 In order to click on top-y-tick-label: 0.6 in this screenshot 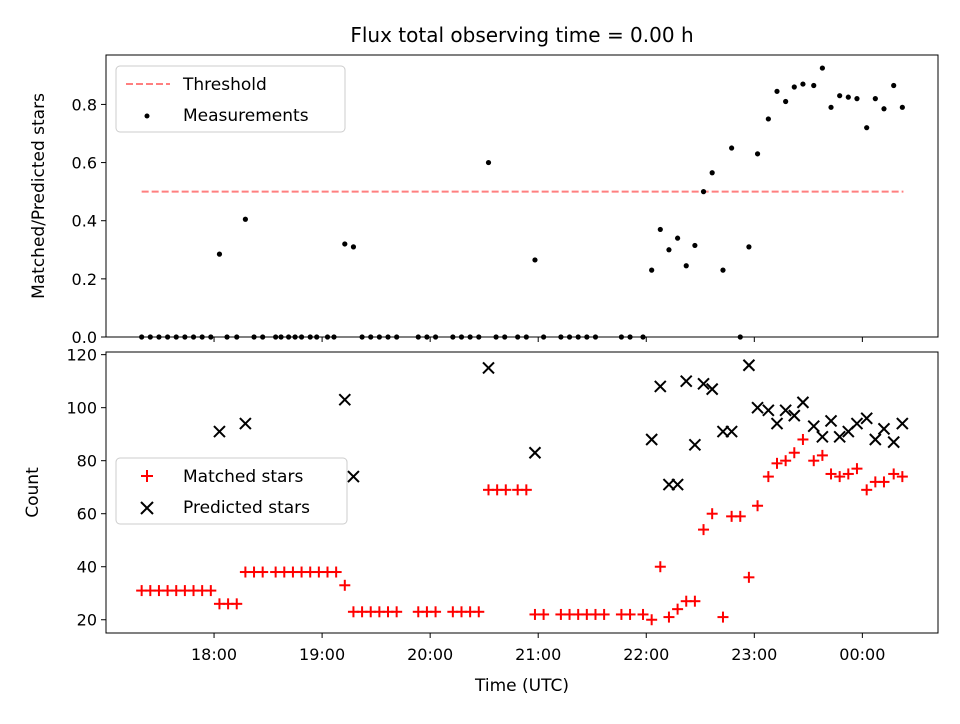, I will do `click(84, 163)`.